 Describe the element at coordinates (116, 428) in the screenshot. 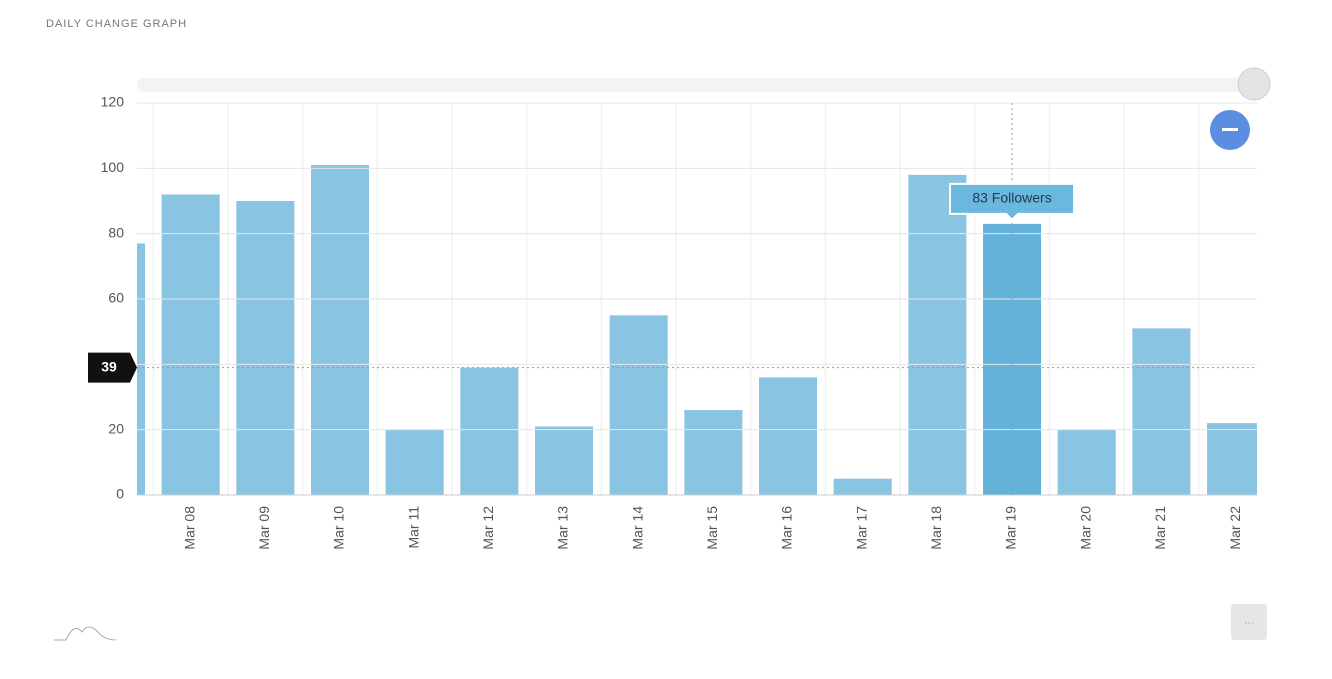

I see `y-tick-label: 20` at that location.